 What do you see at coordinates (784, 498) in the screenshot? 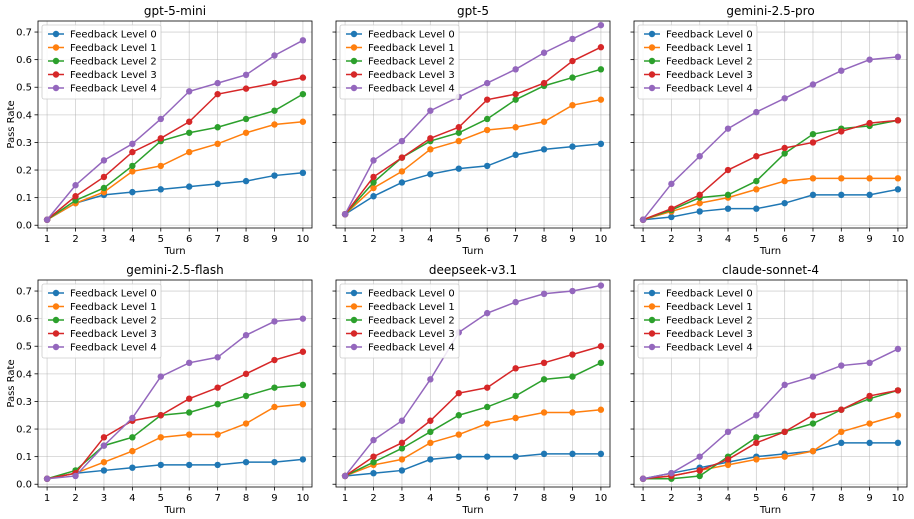
I see `x-tick-label: 6` at bounding box center [784, 498].